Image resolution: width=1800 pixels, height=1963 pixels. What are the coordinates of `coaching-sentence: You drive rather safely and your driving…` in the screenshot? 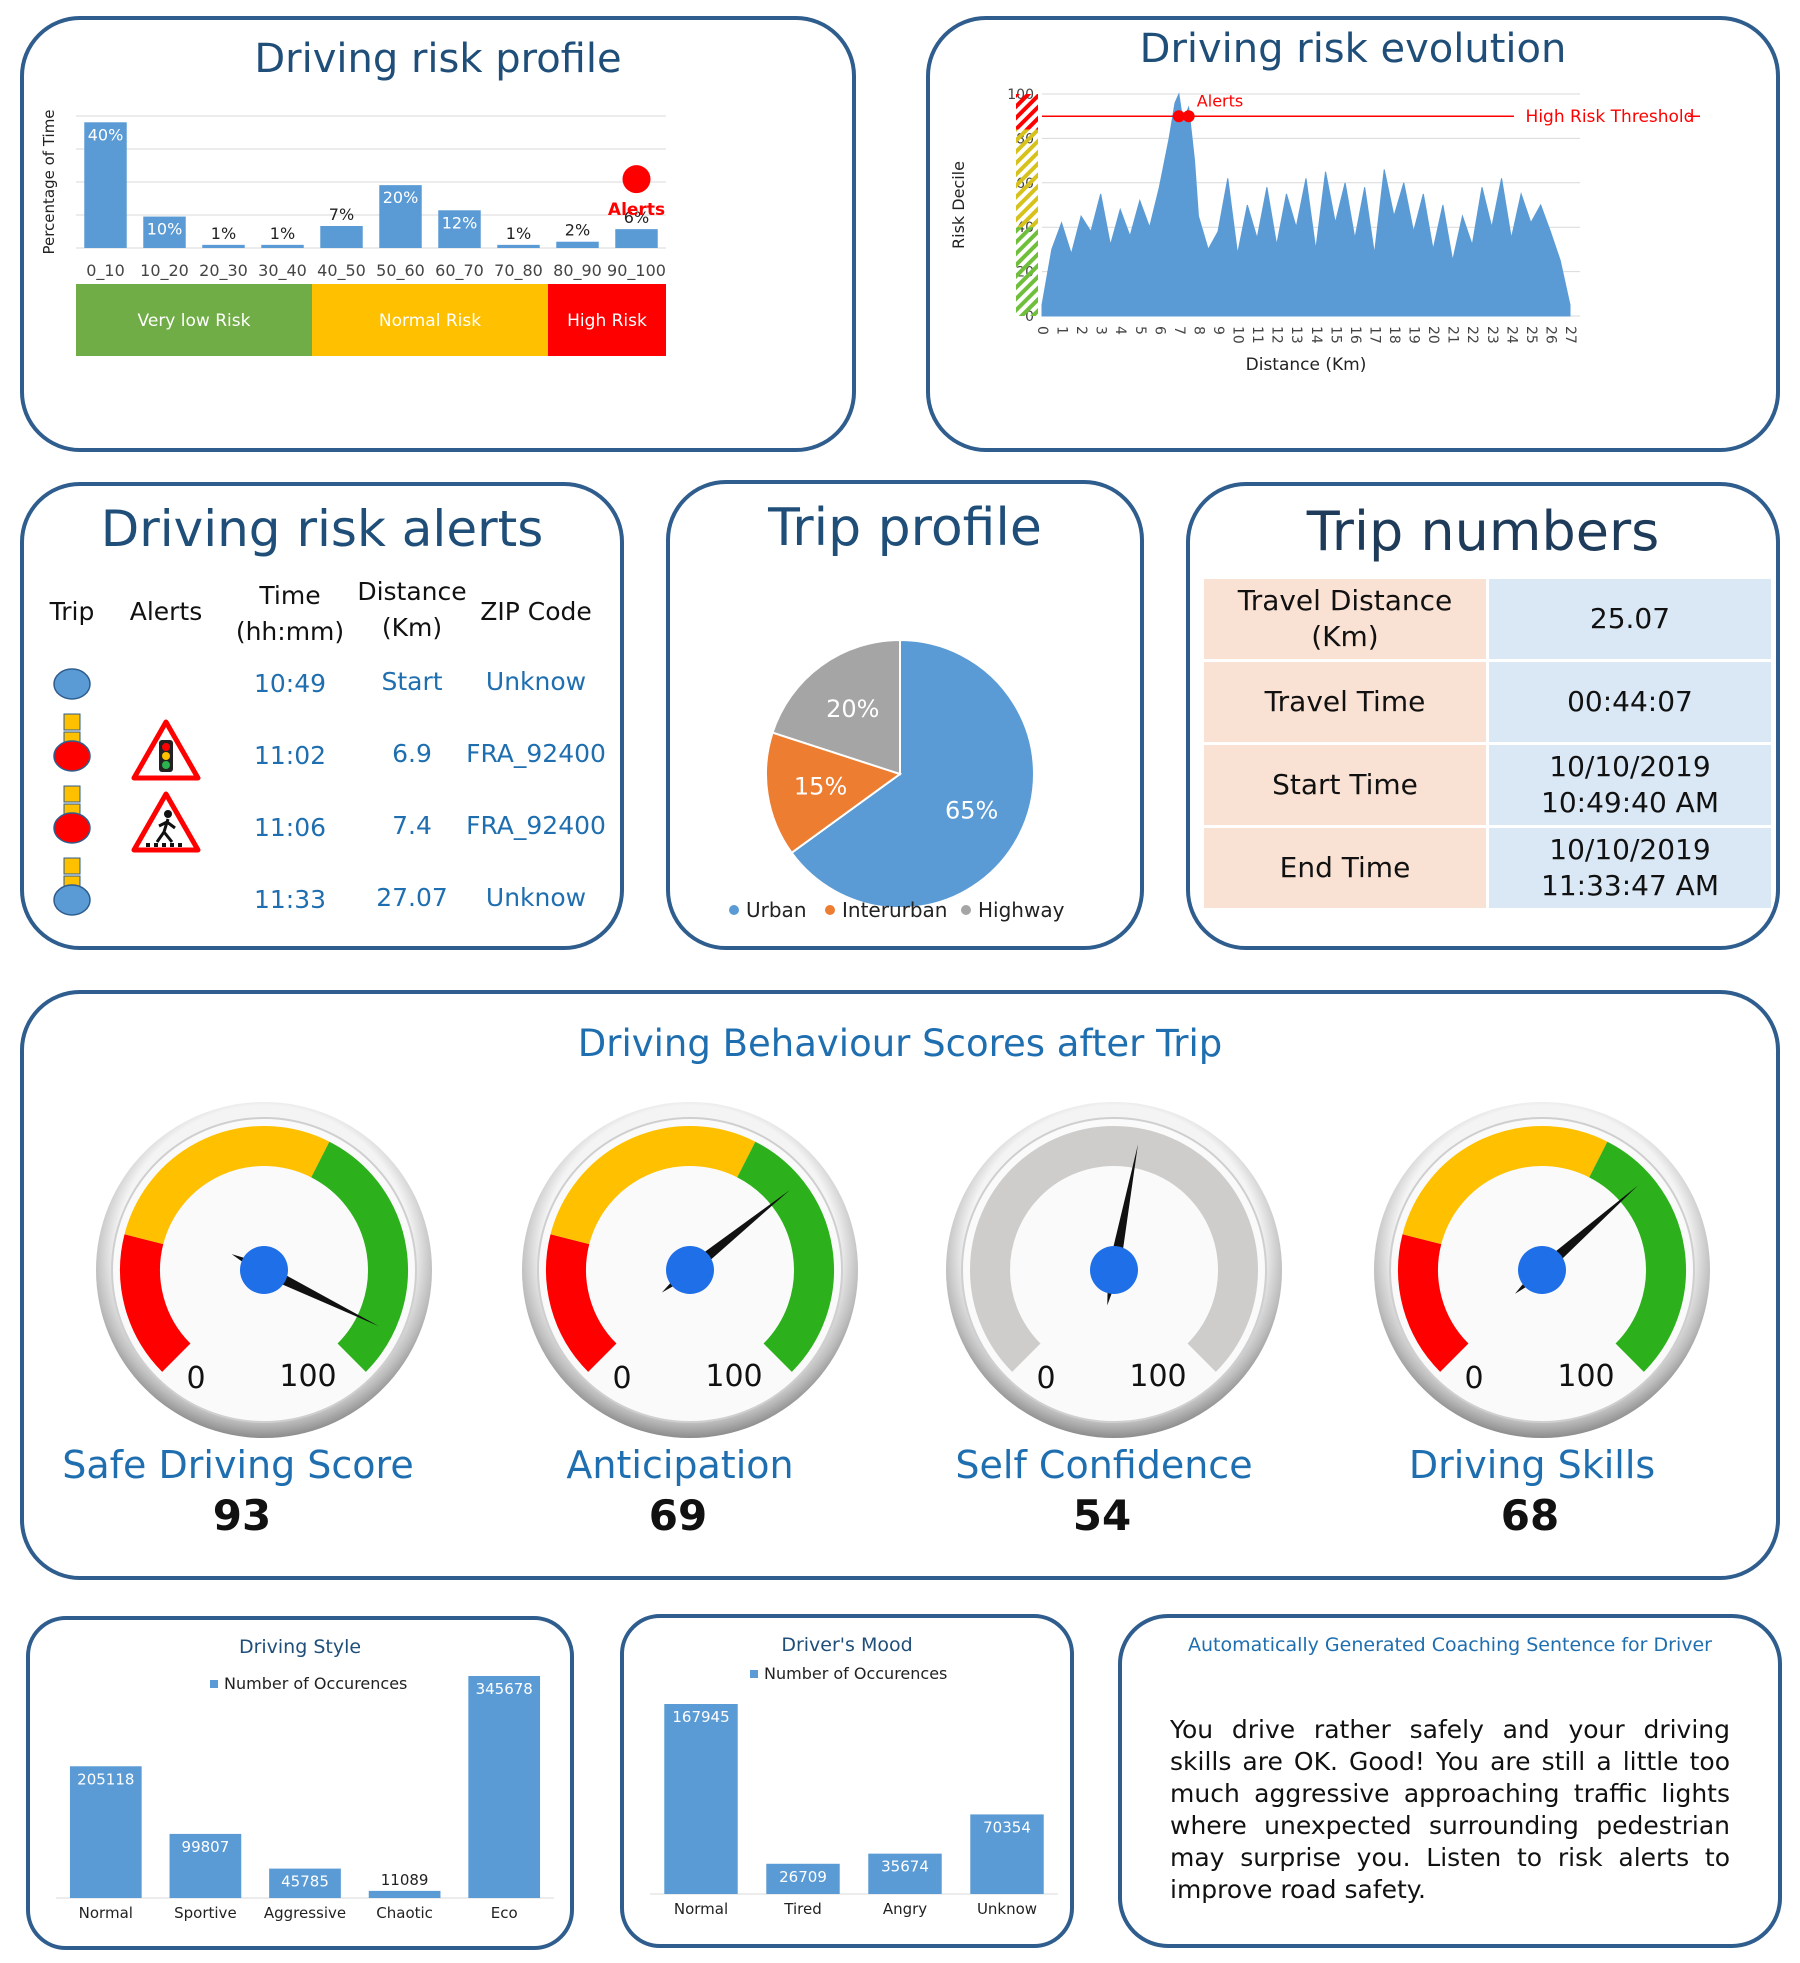 It's located at (1450, 1809).